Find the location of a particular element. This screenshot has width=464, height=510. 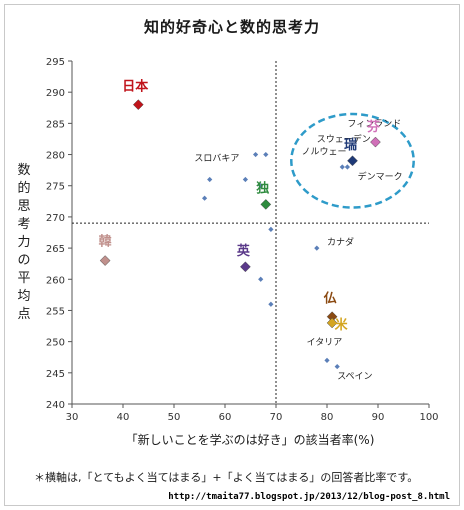

highlighted-country-label: 仏 is located at coordinates (330, 299).